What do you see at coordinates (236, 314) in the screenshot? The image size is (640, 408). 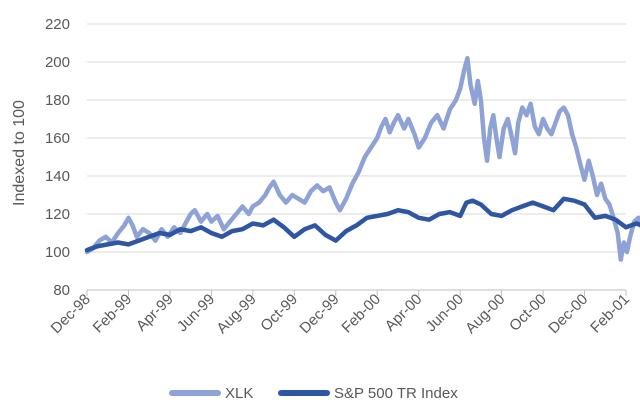 I see `x-tick-label: Aug-99` at bounding box center [236, 314].